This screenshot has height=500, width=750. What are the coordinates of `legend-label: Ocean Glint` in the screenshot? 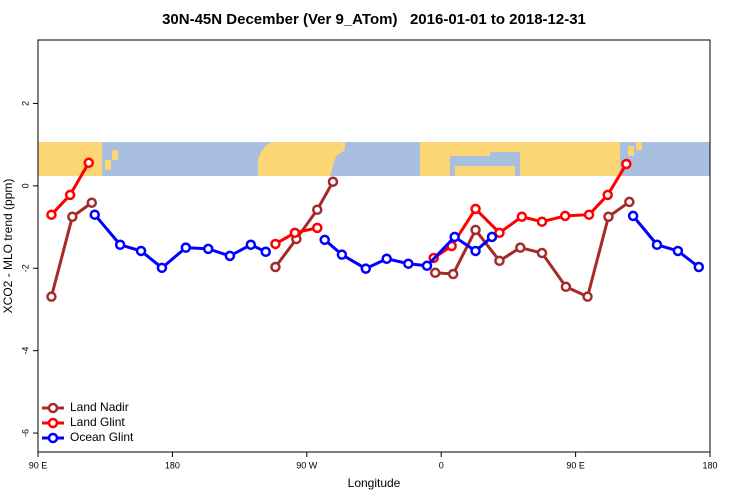 It's located at (102, 437).